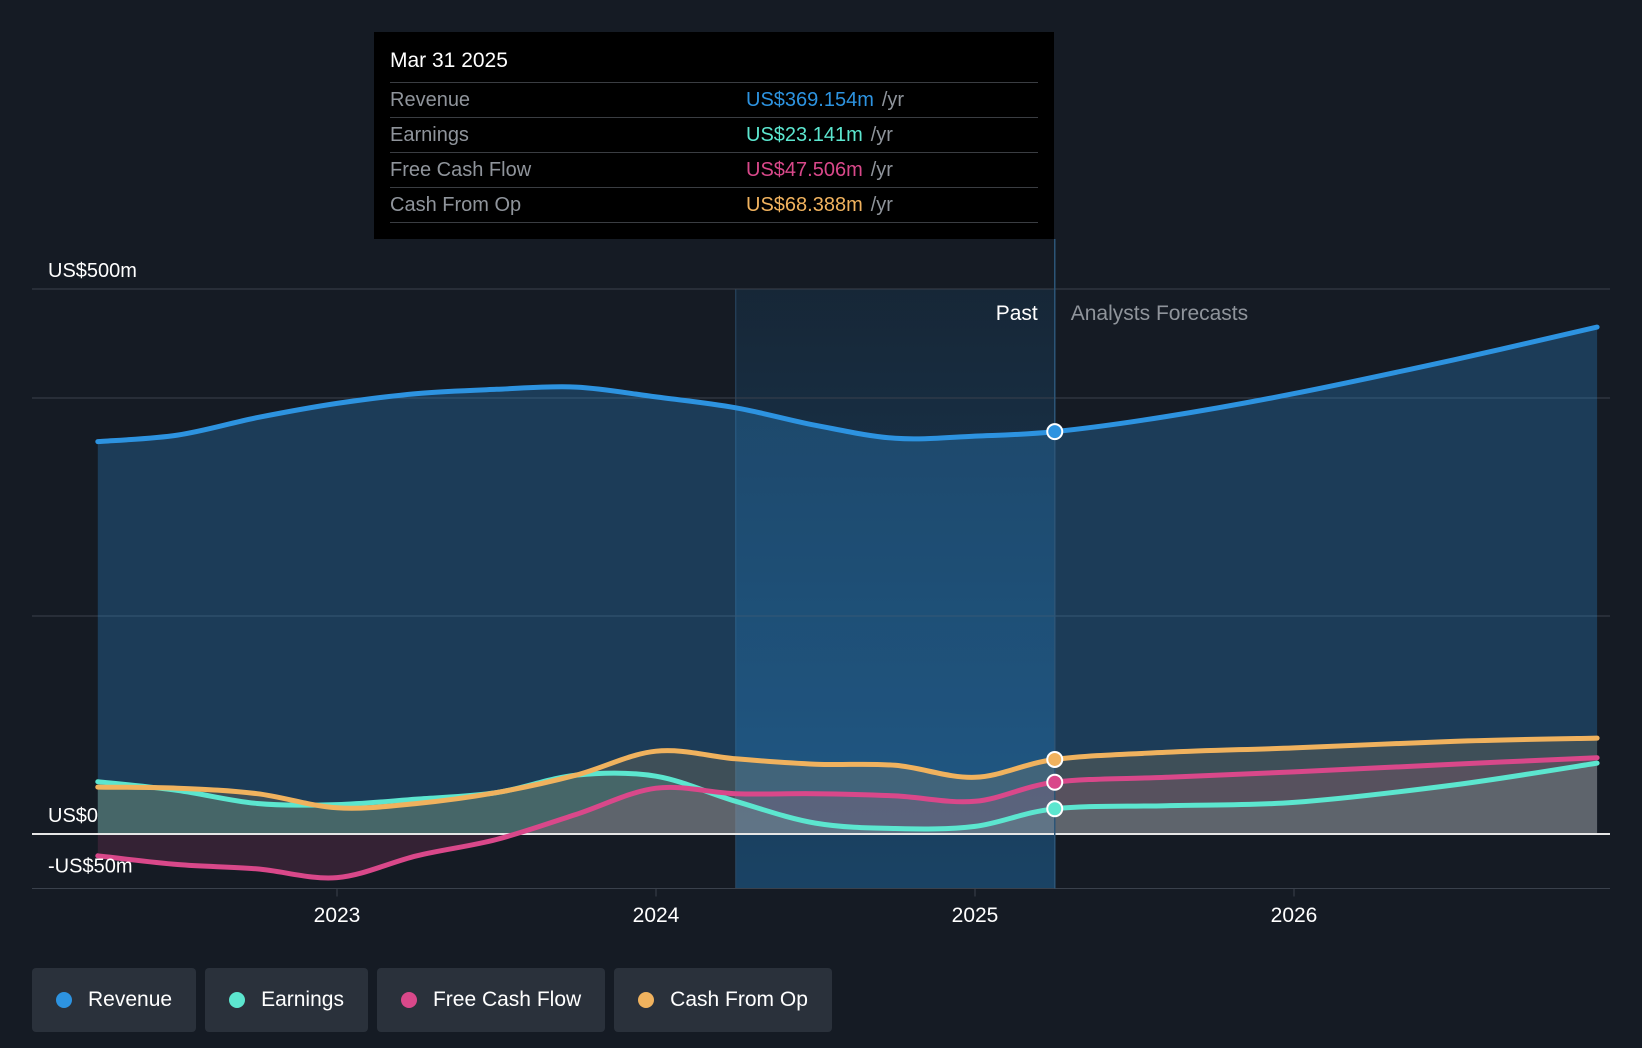 The image size is (1642, 1048). What do you see at coordinates (449, 60) in the screenshot?
I see `tooltip-date: Mar 31 2025` at bounding box center [449, 60].